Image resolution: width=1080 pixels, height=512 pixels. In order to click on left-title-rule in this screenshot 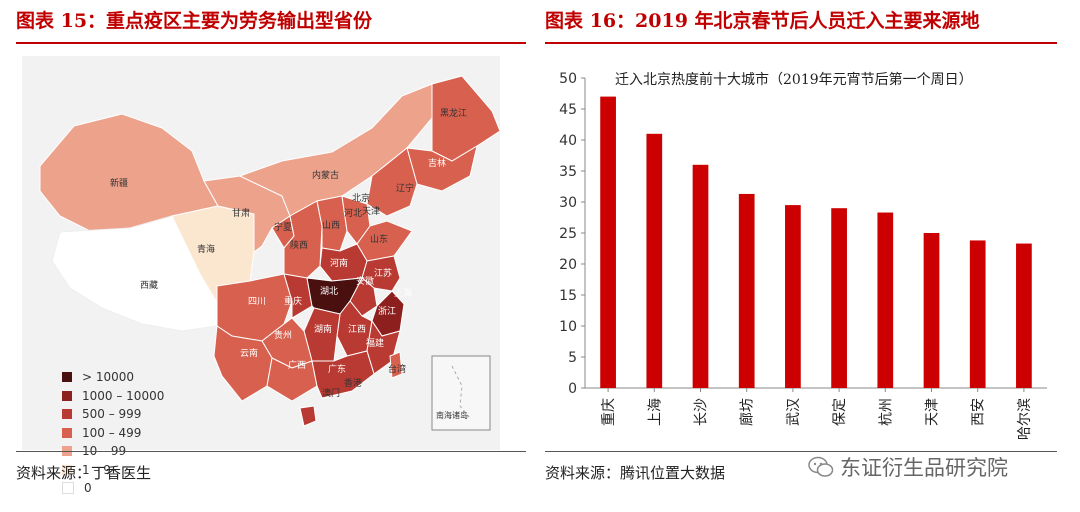, I will do `click(271, 43)`.